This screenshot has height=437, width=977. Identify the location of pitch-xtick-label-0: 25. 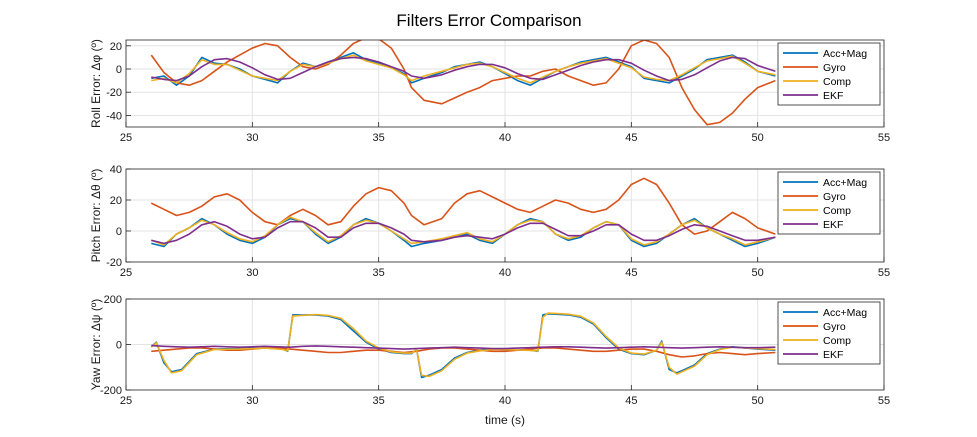
(126, 273).